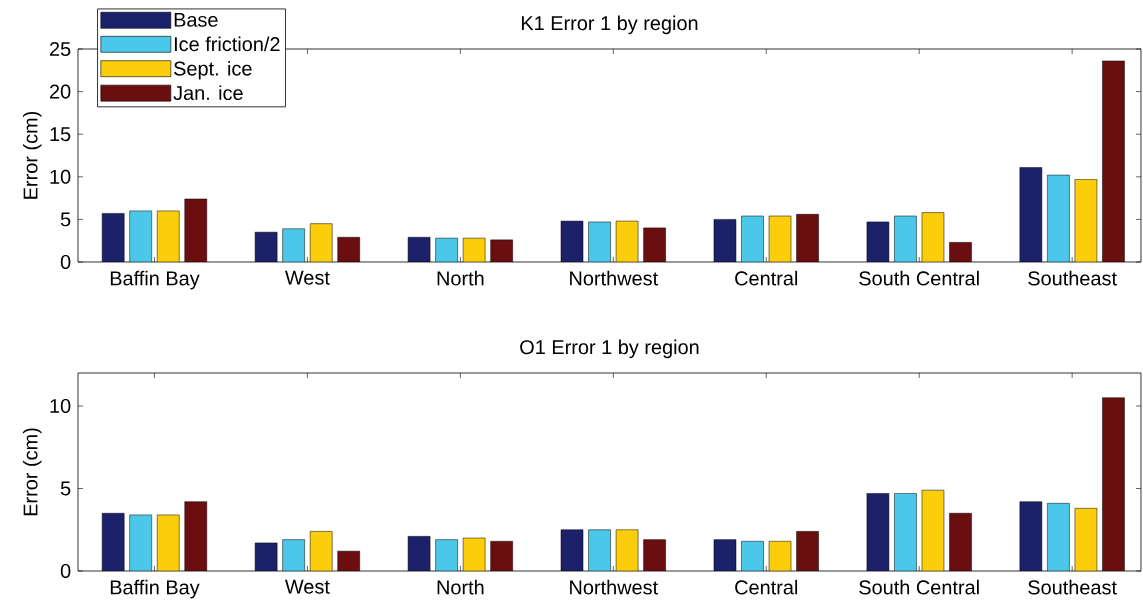 This screenshot has height=605, width=1143. What do you see at coordinates (609, 349) in the screenshot?
I see `chart-title: O1 Error 1 by region` at bounding box center [609, 349].